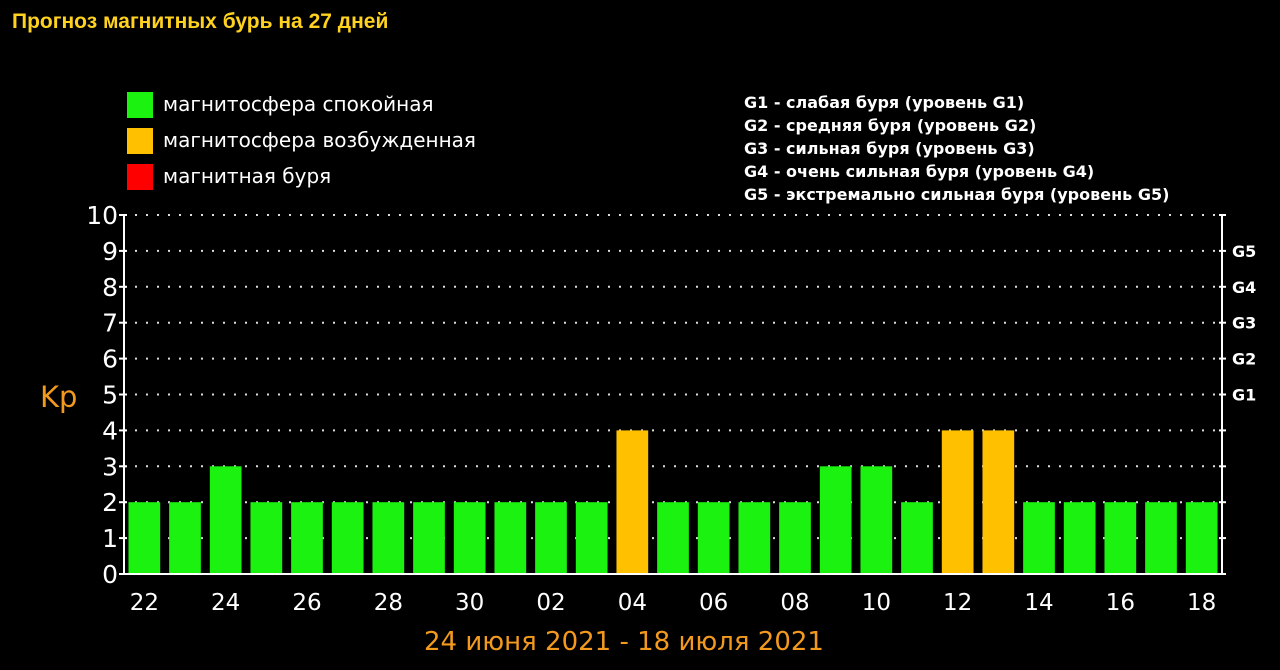 This screenshot has width=1280, height=670. I want to click on y-tick-labels: 0 1 2 3 4 5 6 7 8 9 10, so click(102, 395).